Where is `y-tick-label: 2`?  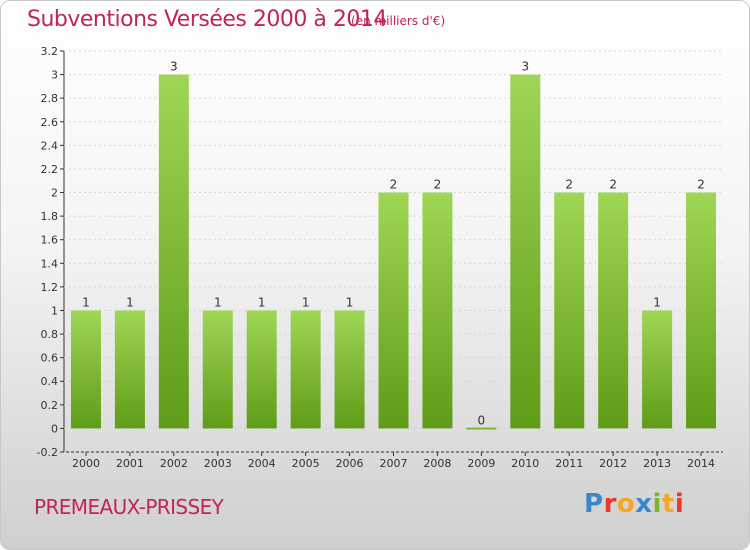
y-tick-label: 2 is located at coordinates (54, 193).